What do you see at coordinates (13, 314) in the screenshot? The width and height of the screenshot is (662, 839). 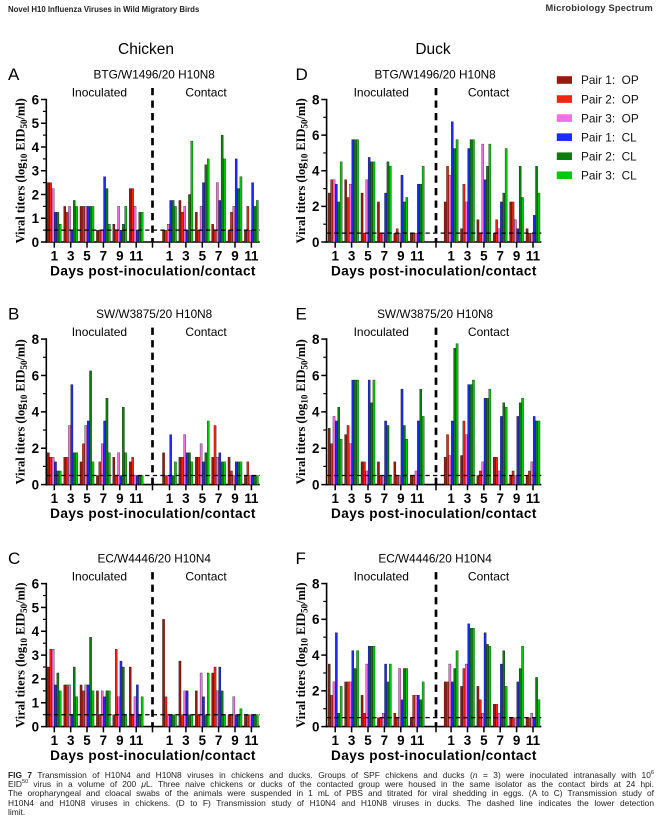 I see `svg-text: B` at bounding box center [13, 314].